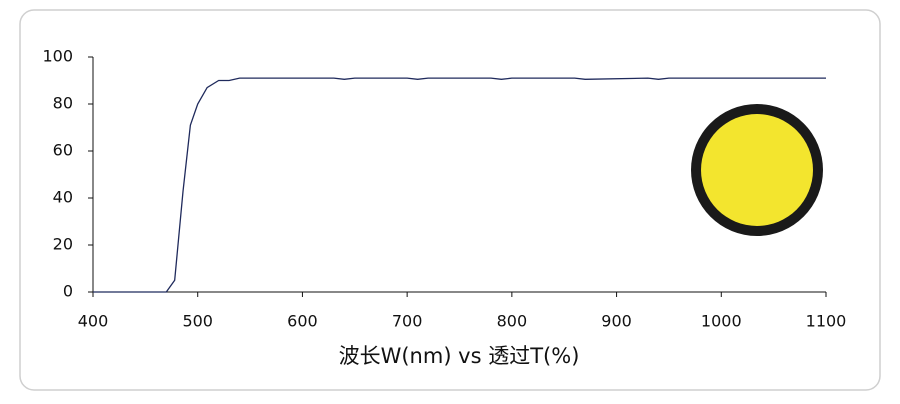  Describe the element at coordinates (616, 321) in the screenshot. I see `x-tick-label: 900` at that location.